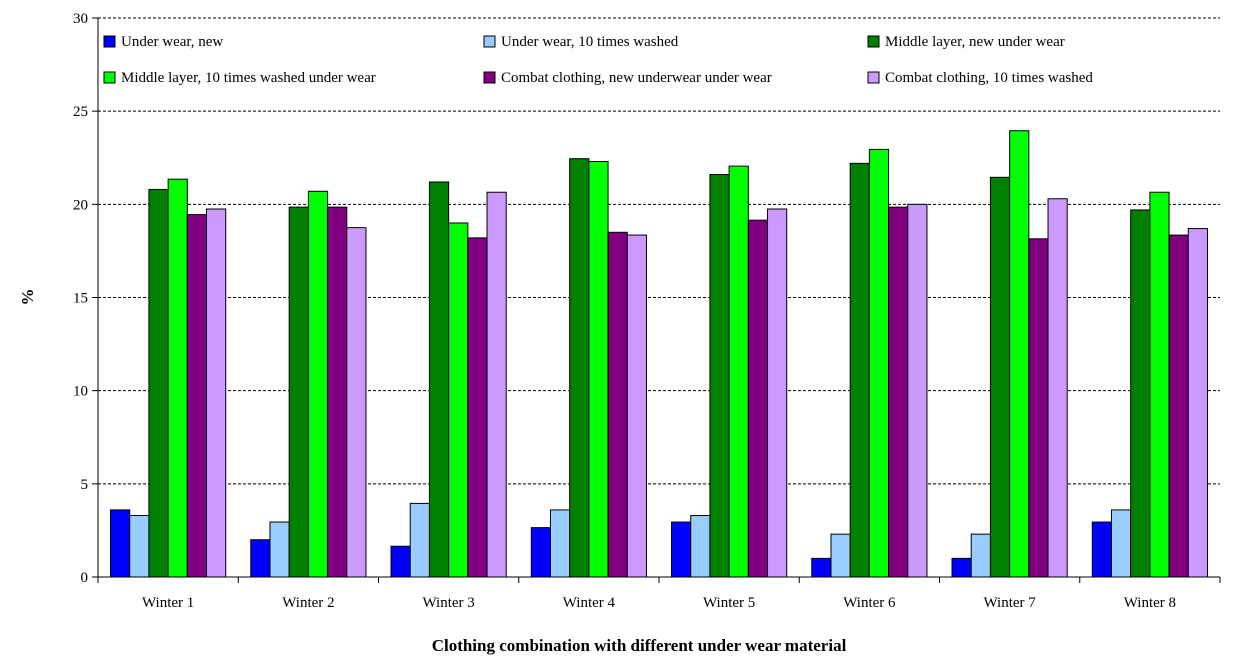 This screenshot has width=1237, height=667. What do you see at coordinates (448, 603) in the screenshot?
I see `x-tick-label: Winter 3` at bounding box center [448, 603].